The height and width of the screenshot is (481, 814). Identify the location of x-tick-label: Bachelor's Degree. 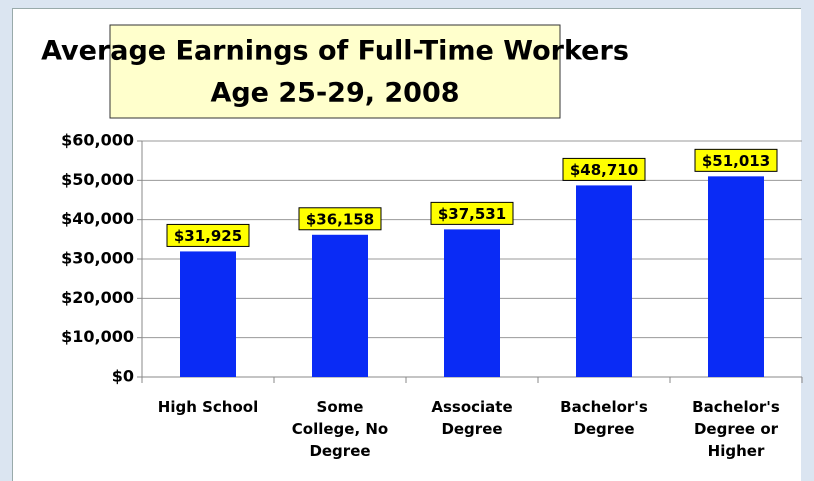
(604, 418).